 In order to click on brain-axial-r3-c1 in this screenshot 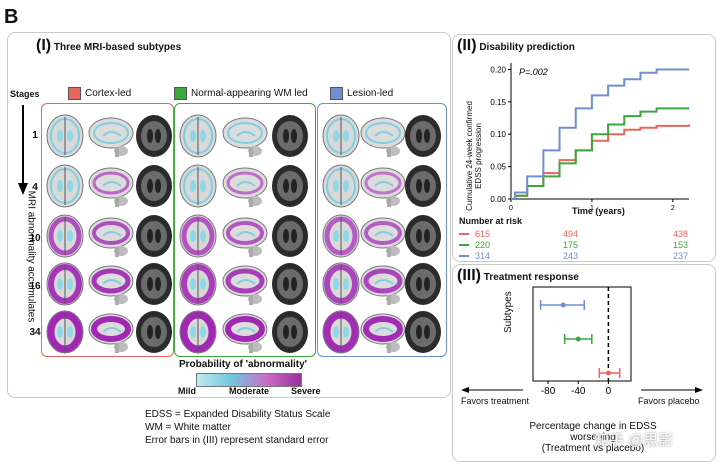, I will do `click(65, 236)`.